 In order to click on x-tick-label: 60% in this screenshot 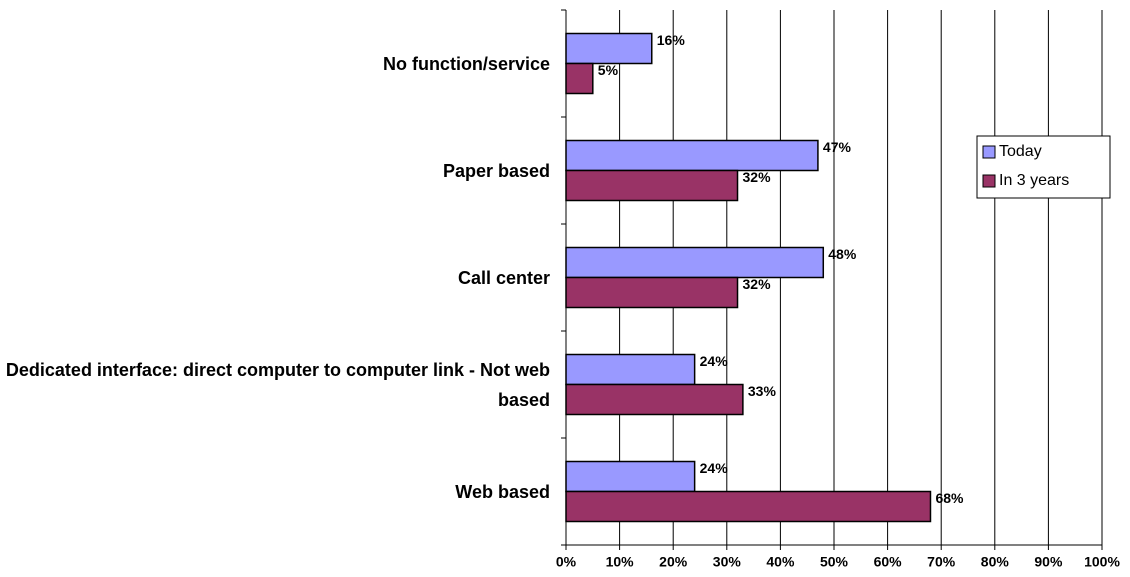, I will do `click(888, 562)`.